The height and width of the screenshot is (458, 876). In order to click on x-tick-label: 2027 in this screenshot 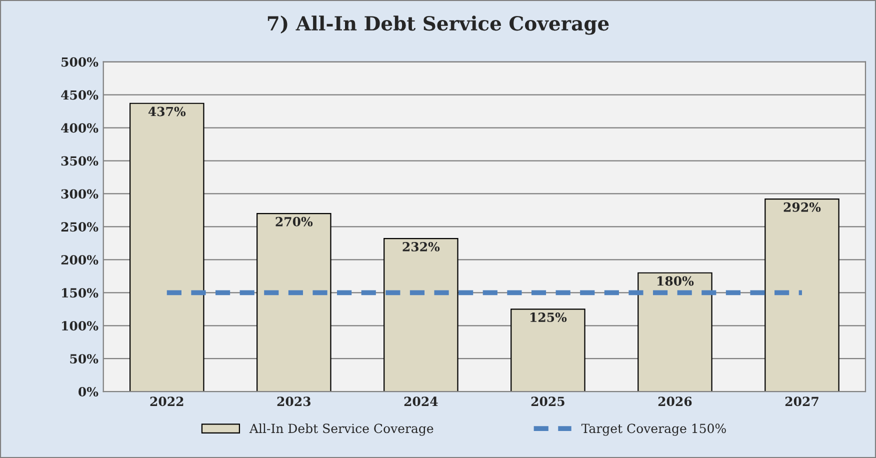, I will do `click(801, 401)`.